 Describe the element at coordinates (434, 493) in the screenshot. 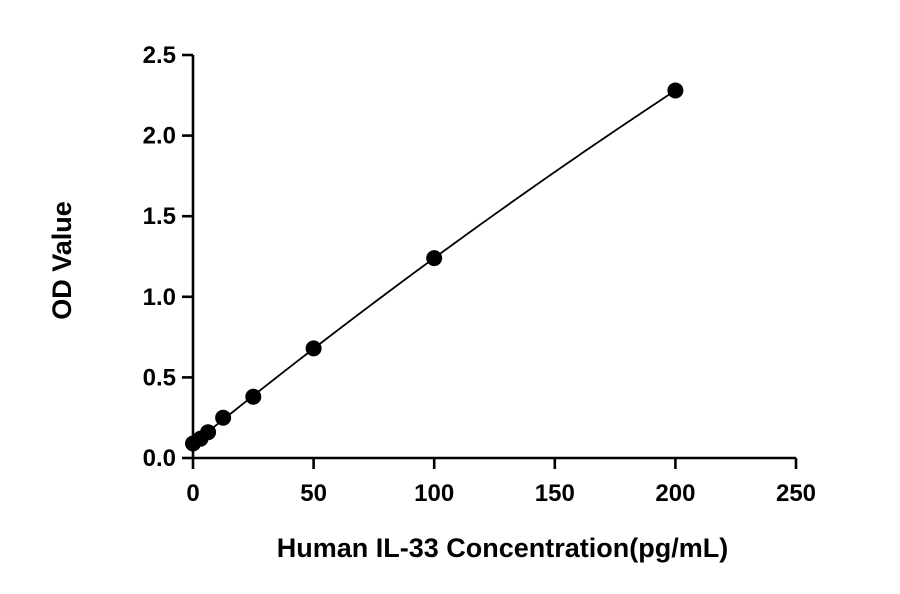

I see `x-tick-label: 100` at that location.